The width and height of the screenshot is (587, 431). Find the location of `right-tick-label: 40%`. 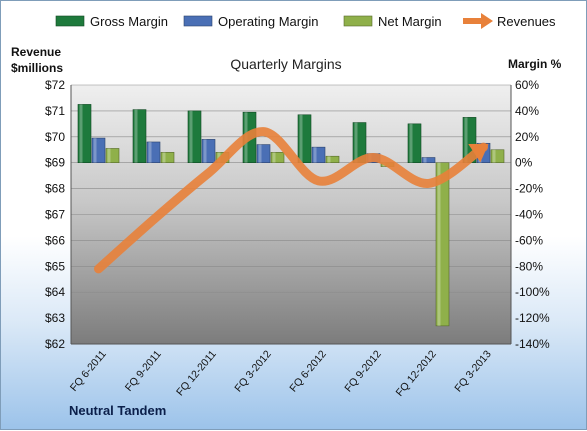

right-tick-label: 40% is located at coordinates (527, 111).